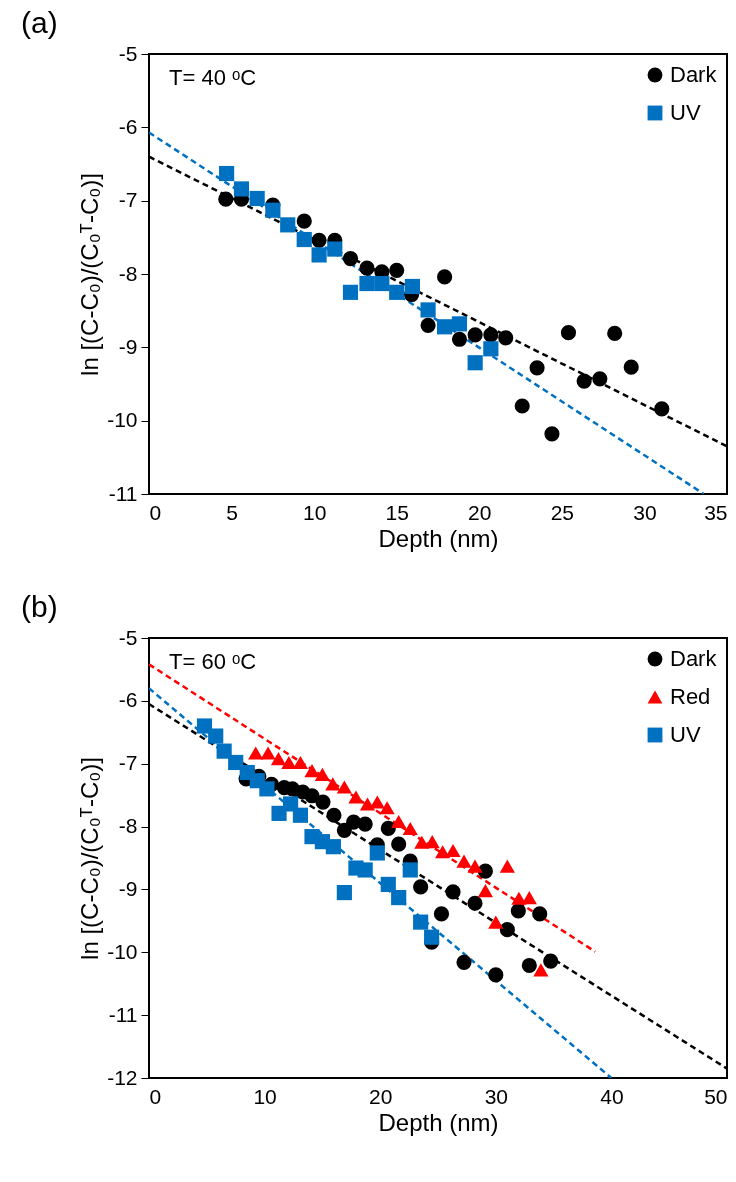 This screenshot has height=1182, width=736. I want to click on x-tick-label: 15, so click(397, 512).